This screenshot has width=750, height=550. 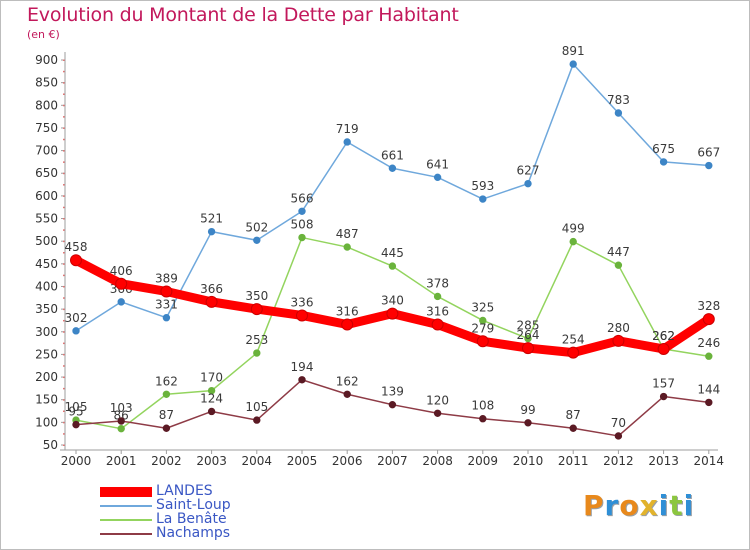 What do you see at coordinates (663, 461) in the screenshot?
I see `x-tick-label: 2013` at bounding box center [663, 461].